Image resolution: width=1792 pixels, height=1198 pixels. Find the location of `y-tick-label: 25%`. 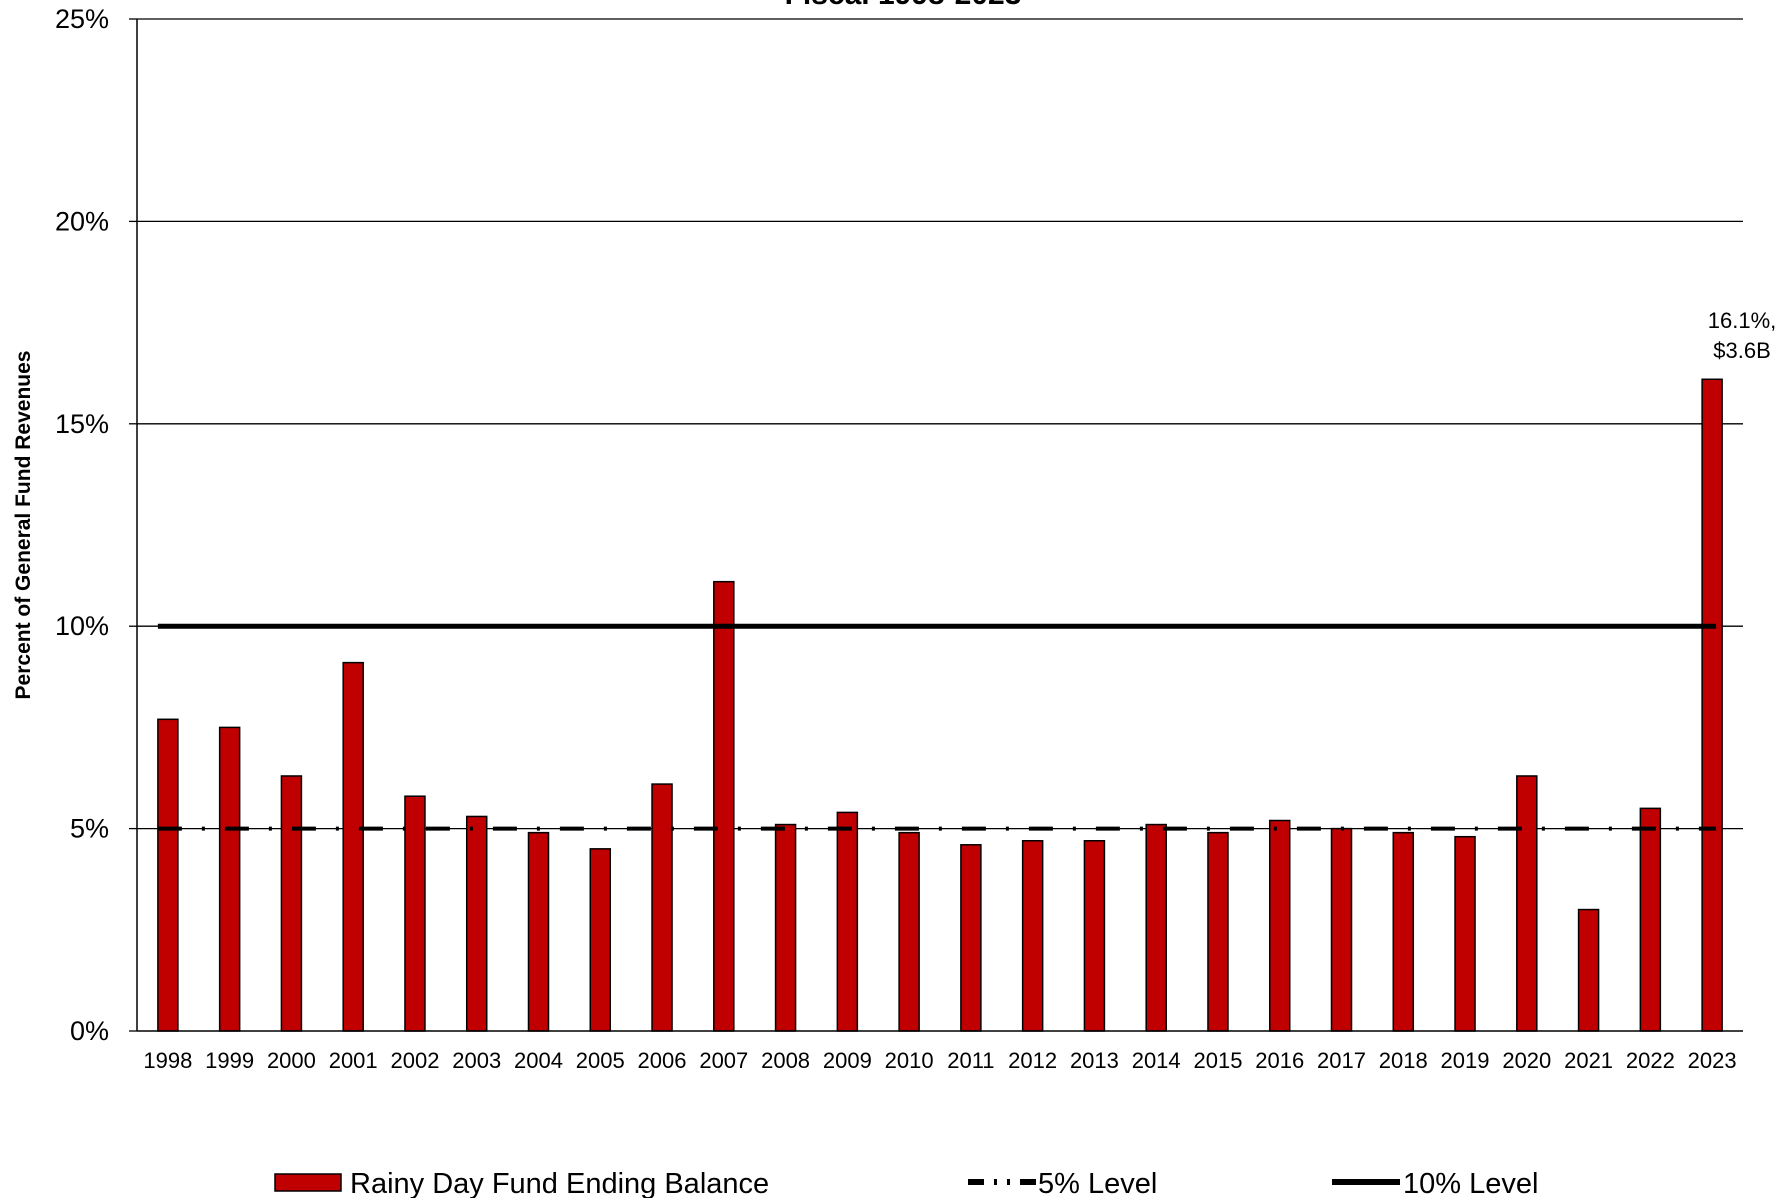

y-tick-label: 25% is located at coordinates (82, 19).